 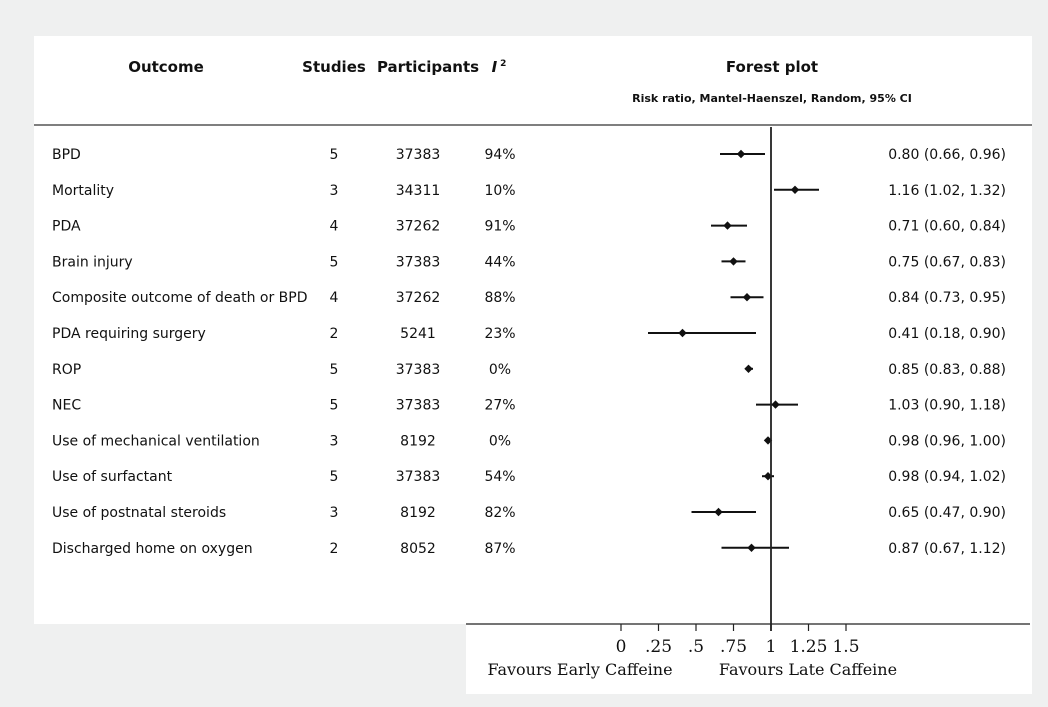 What do you see at coordinates (733, 350) in the screenshot?
I see `forest-marks` at bounding box center [733, 350].